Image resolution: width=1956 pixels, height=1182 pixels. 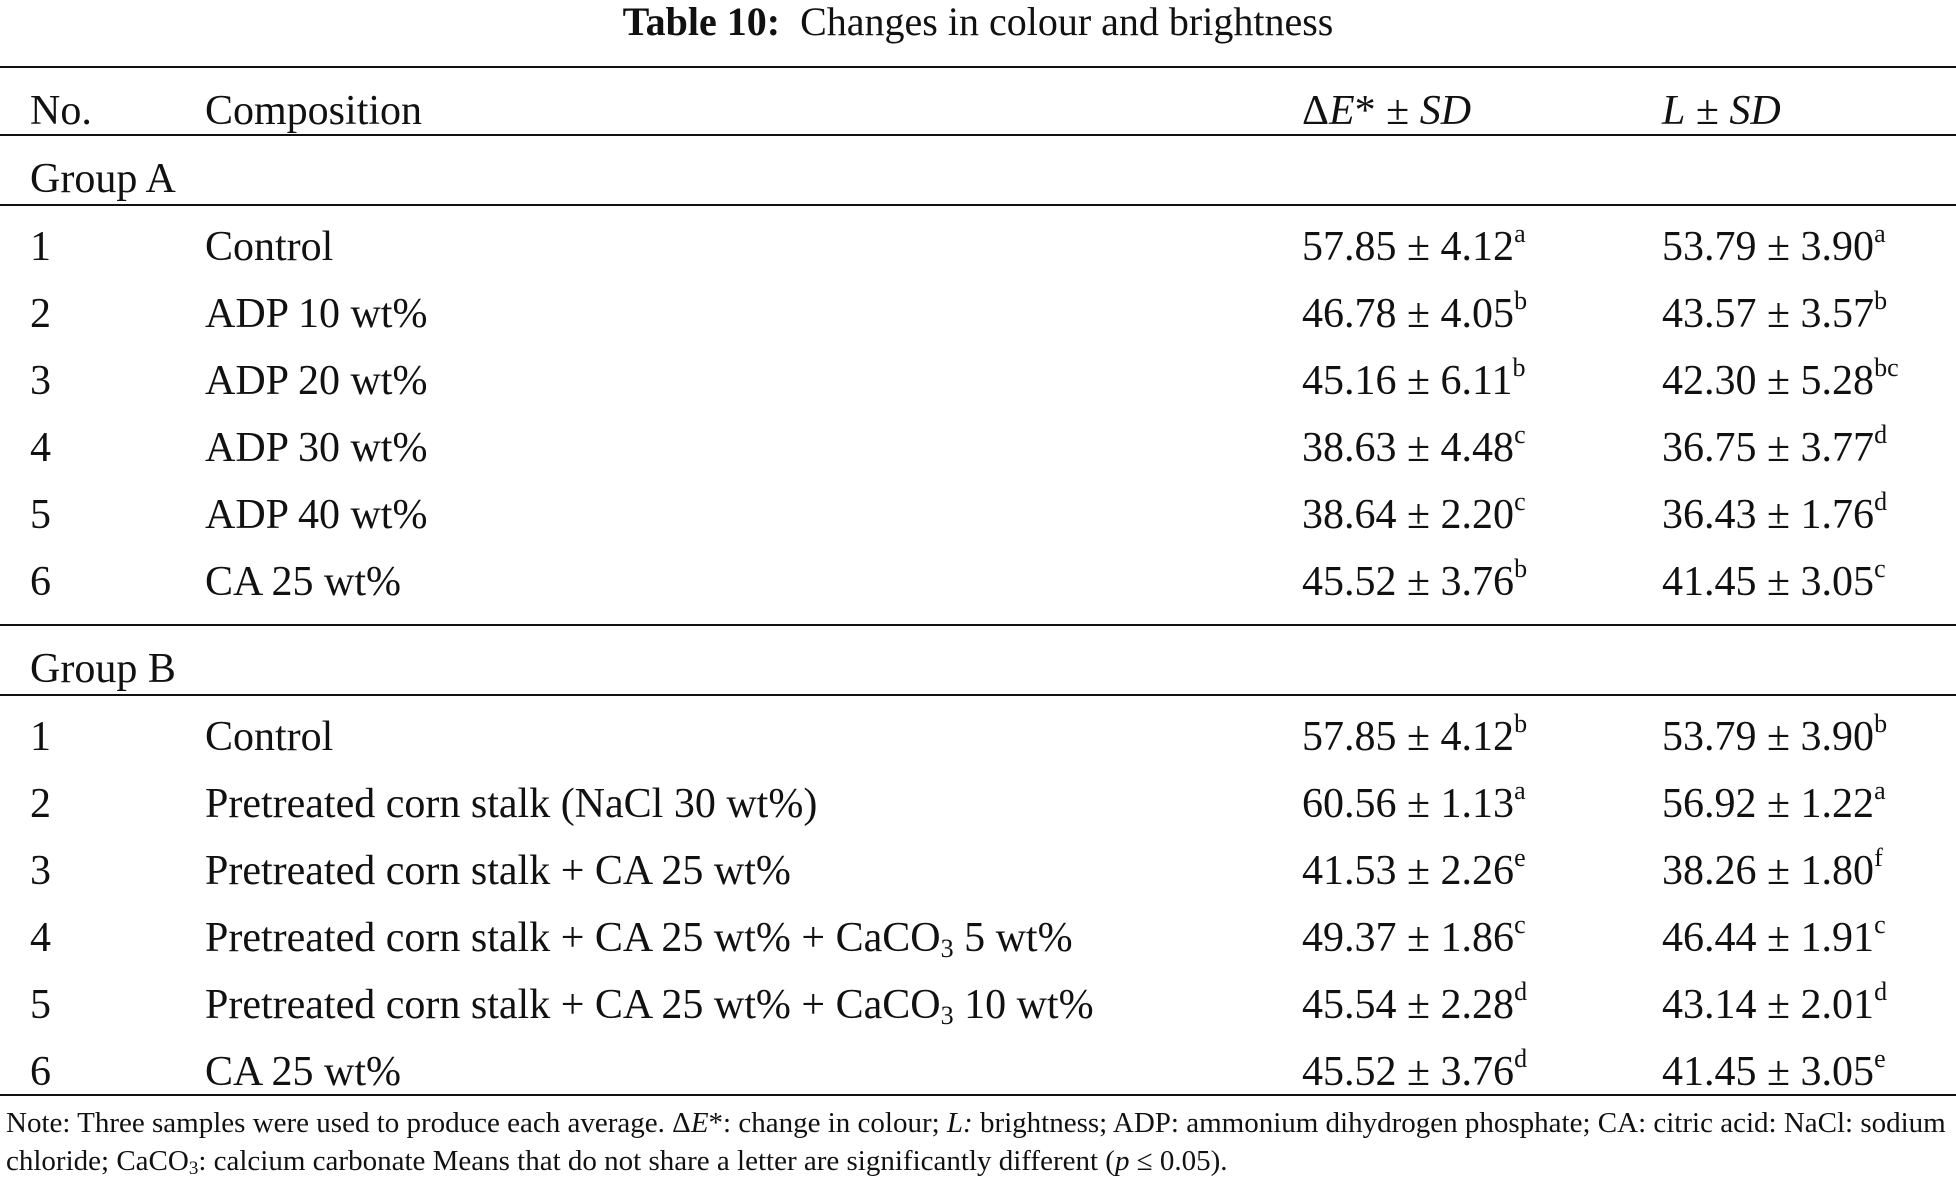 I want to click on table-row: 3 ADP 20 wt% 45.16 ± 6.11b 42.30 ± 5.28bc, so click(x=978, y=381).